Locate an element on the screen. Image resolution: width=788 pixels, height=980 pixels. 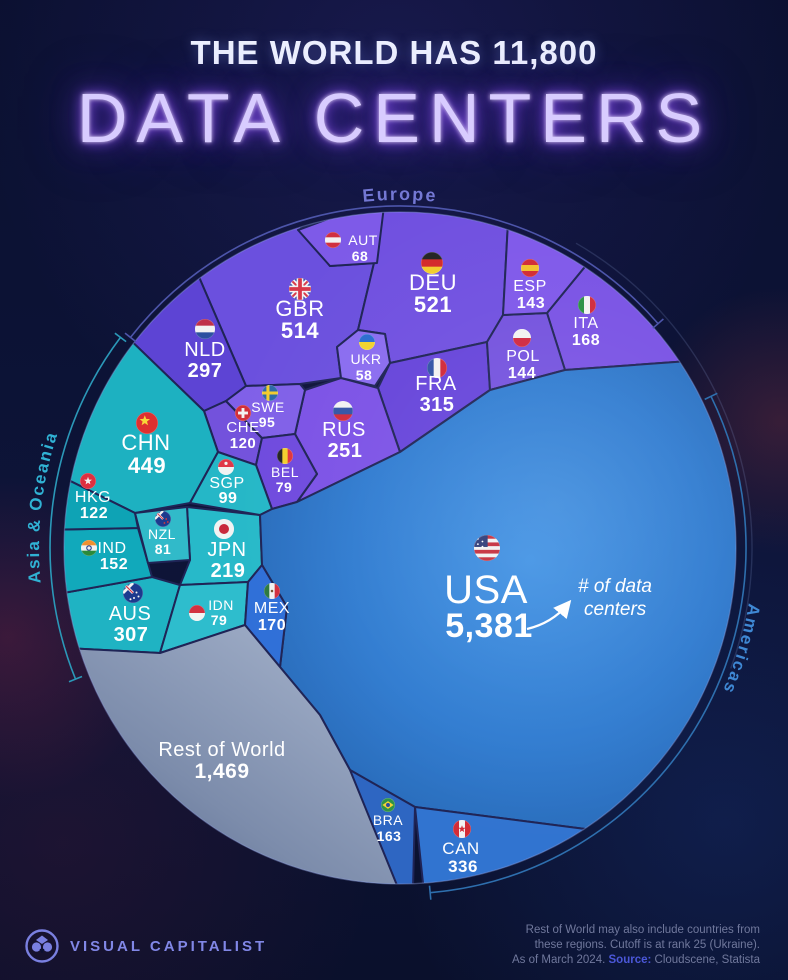
flag-jpn-icon is located at coordinates (224, 529).